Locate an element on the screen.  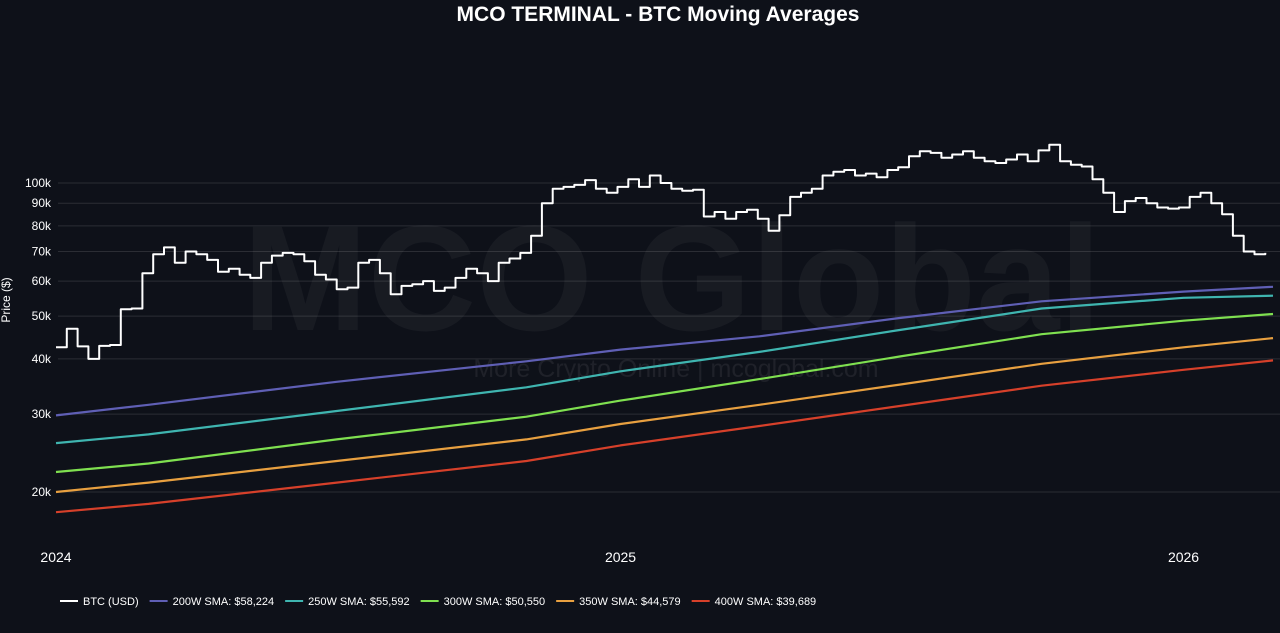
x-axis-ticks: 2024 2025 2026 is located at coordinates (619, 557).